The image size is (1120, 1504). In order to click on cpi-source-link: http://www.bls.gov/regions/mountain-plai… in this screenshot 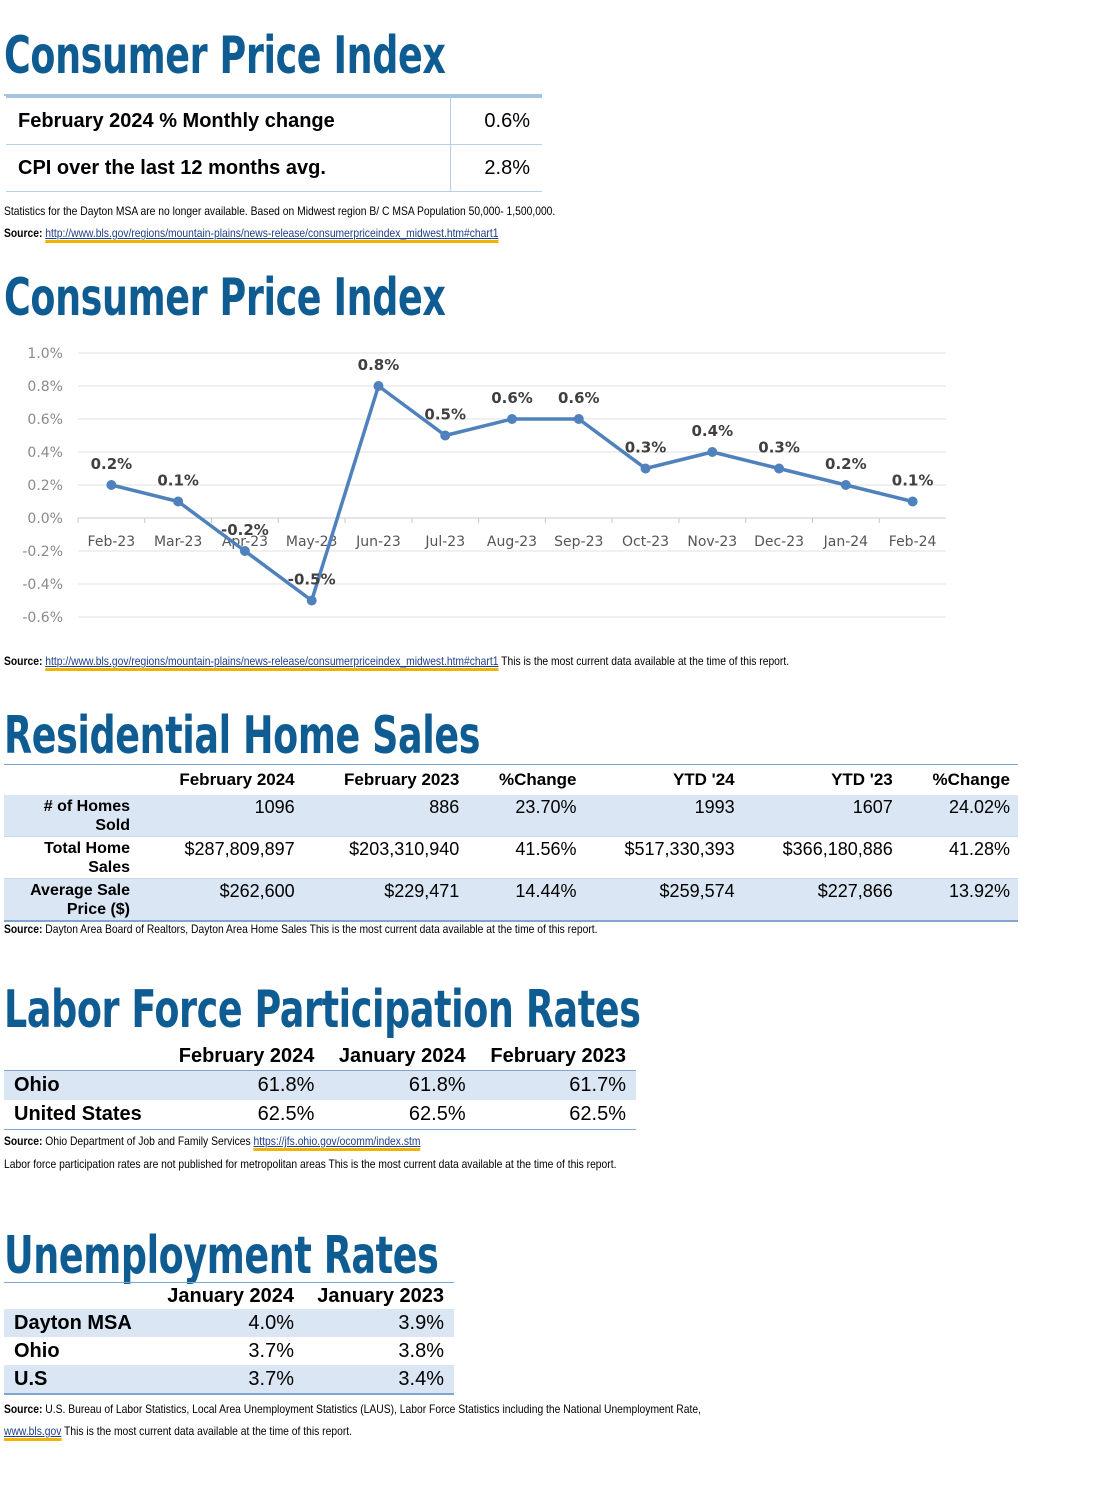, I will do `click(272, 234)`.